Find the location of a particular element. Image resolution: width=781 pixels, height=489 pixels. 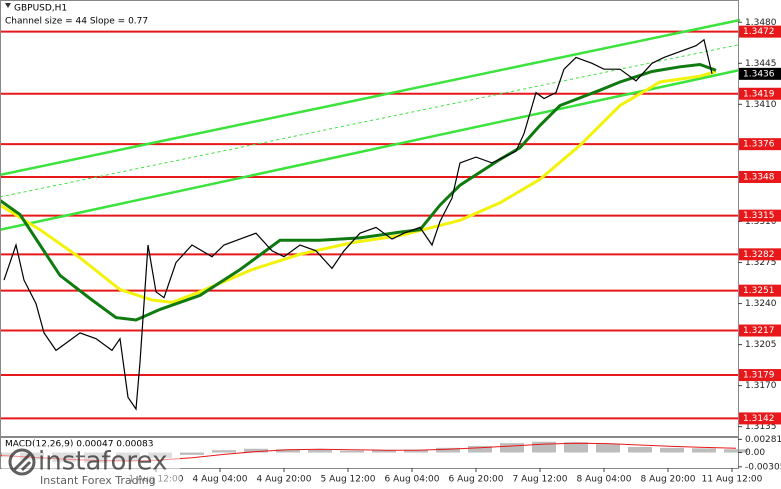

level-label: 1.3315 is located at coordinates (759, 216).